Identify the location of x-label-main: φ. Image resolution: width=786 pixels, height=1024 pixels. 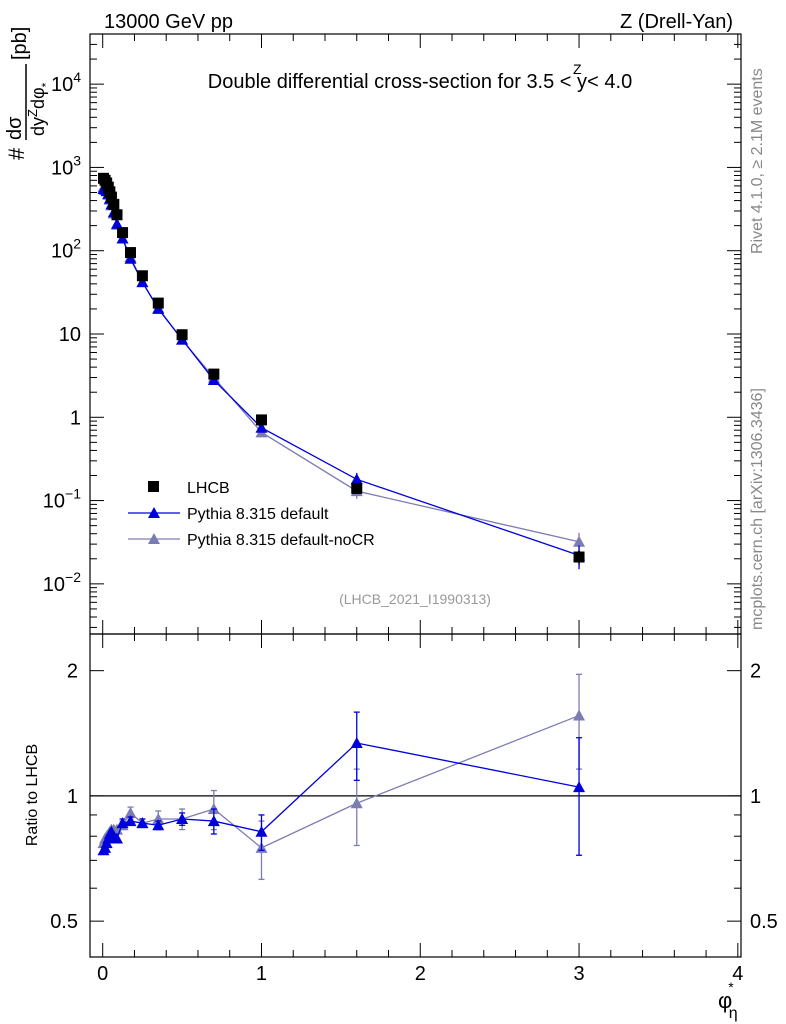
(725, 1000).